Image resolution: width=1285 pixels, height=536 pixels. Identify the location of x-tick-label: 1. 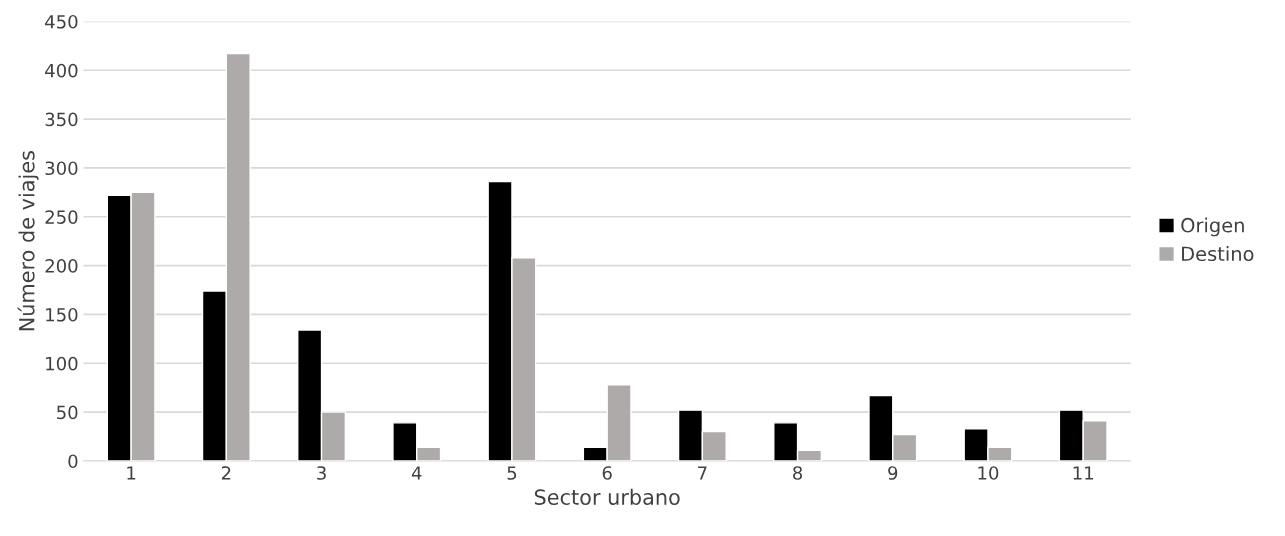
(131, 473).